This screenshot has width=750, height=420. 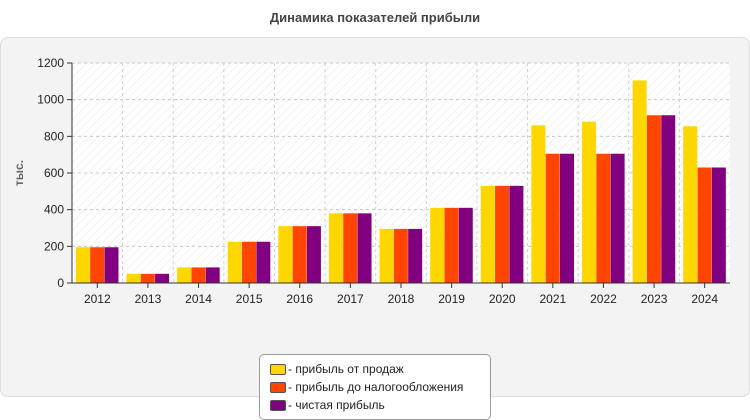 I want to click on y-tick-label: 0, so click(x=60, y=283).